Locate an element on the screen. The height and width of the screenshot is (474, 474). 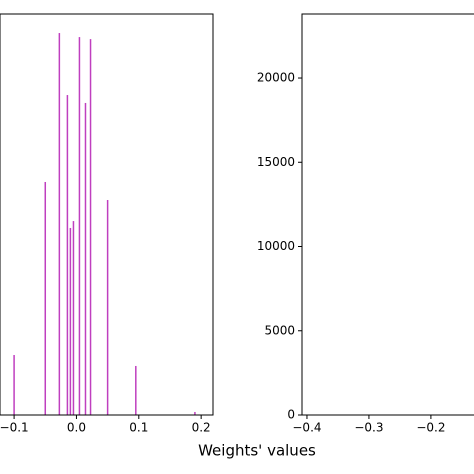
x-tick-label: −0.1 is located at coordinates (14, 428).